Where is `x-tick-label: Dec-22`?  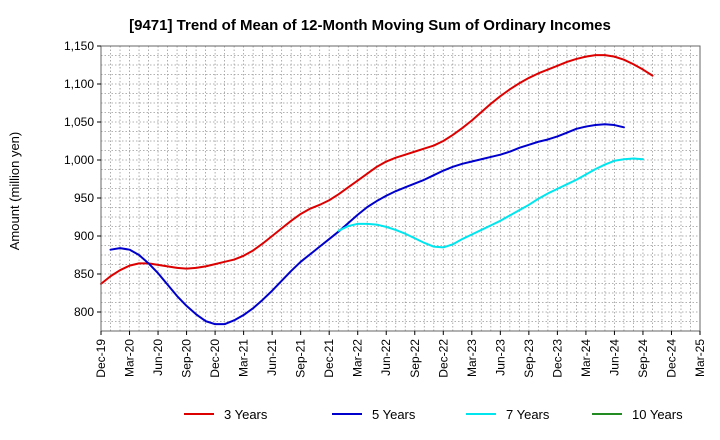
x-tick-label: Dec-22 is located at coordinates (443, 358).